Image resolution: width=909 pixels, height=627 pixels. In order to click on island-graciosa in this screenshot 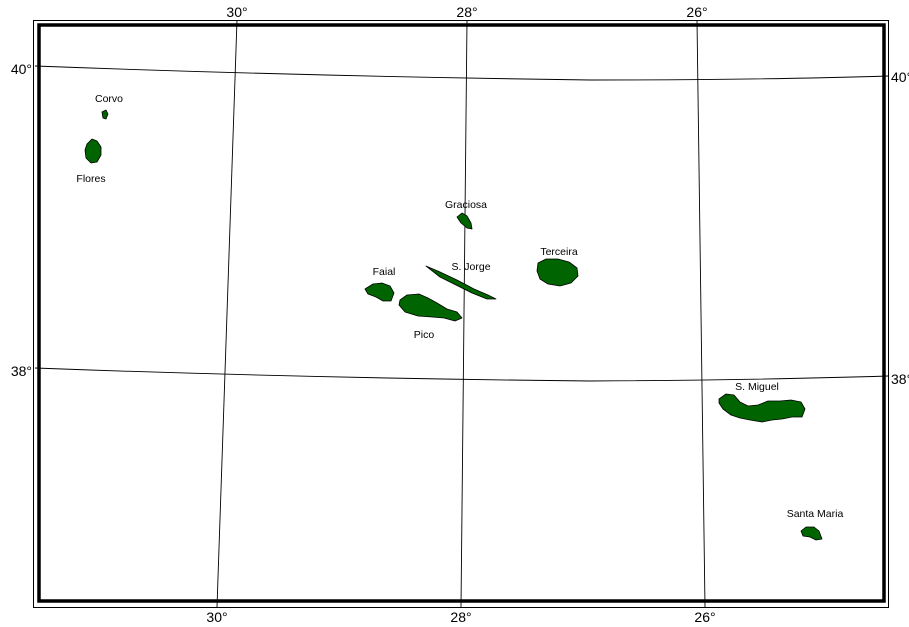, I will do `click(464, 221)`.